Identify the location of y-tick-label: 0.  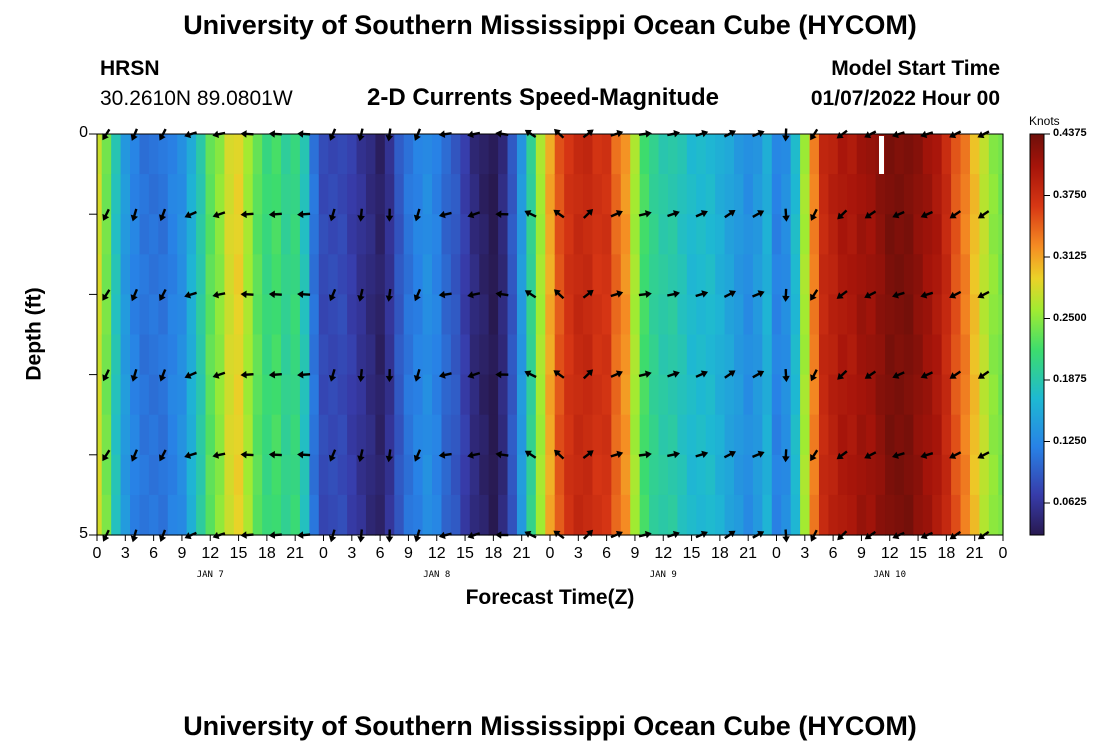
(83, 132).